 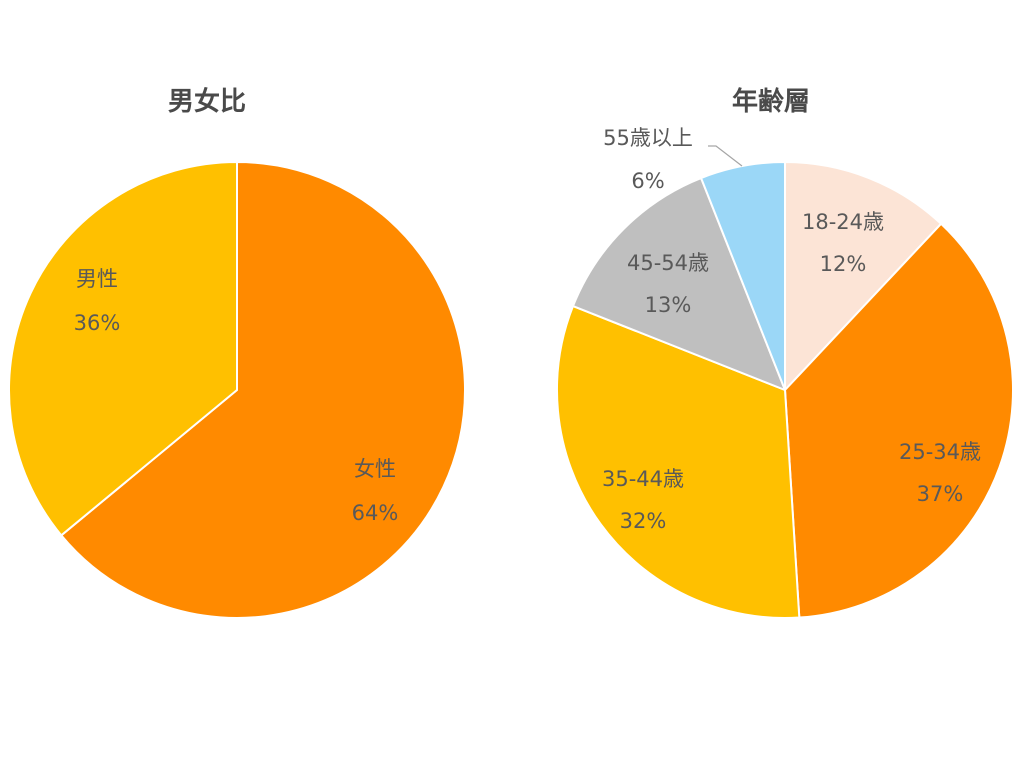 I want to click on gender-slice-label-female: 女性, so click(x=375, y=469).